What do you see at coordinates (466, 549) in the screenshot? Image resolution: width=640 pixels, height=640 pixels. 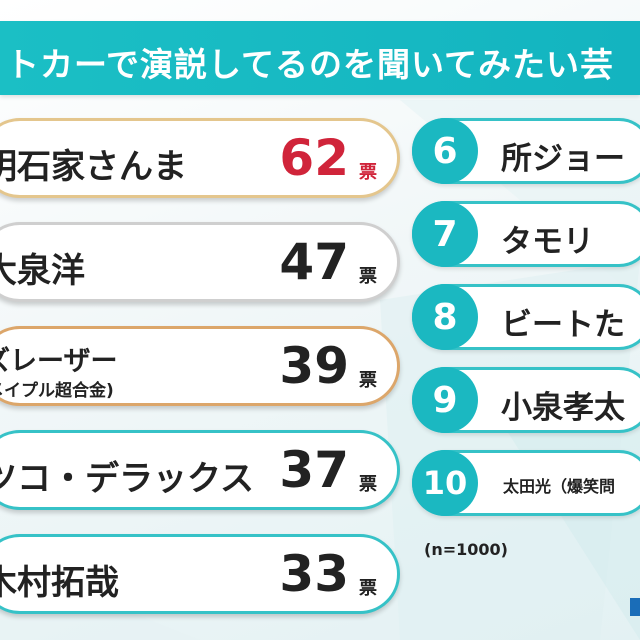 I see `sample-size-note: (n=1000)` at bounding box center [466, 549].